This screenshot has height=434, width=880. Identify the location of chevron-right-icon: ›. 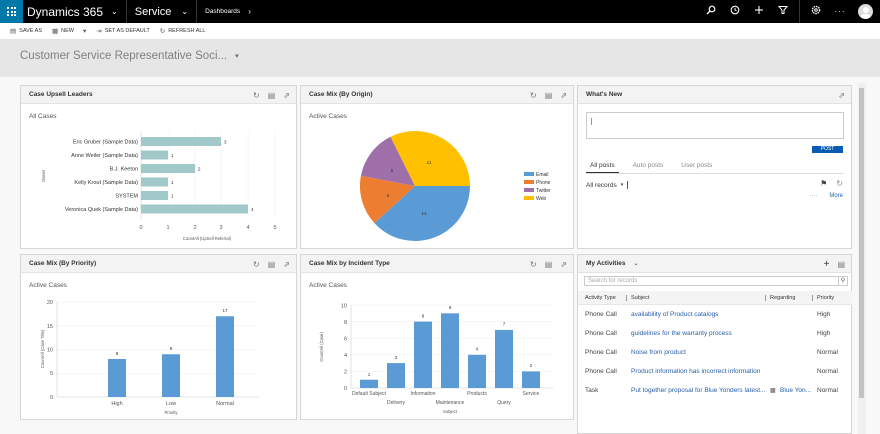
(249, 11).